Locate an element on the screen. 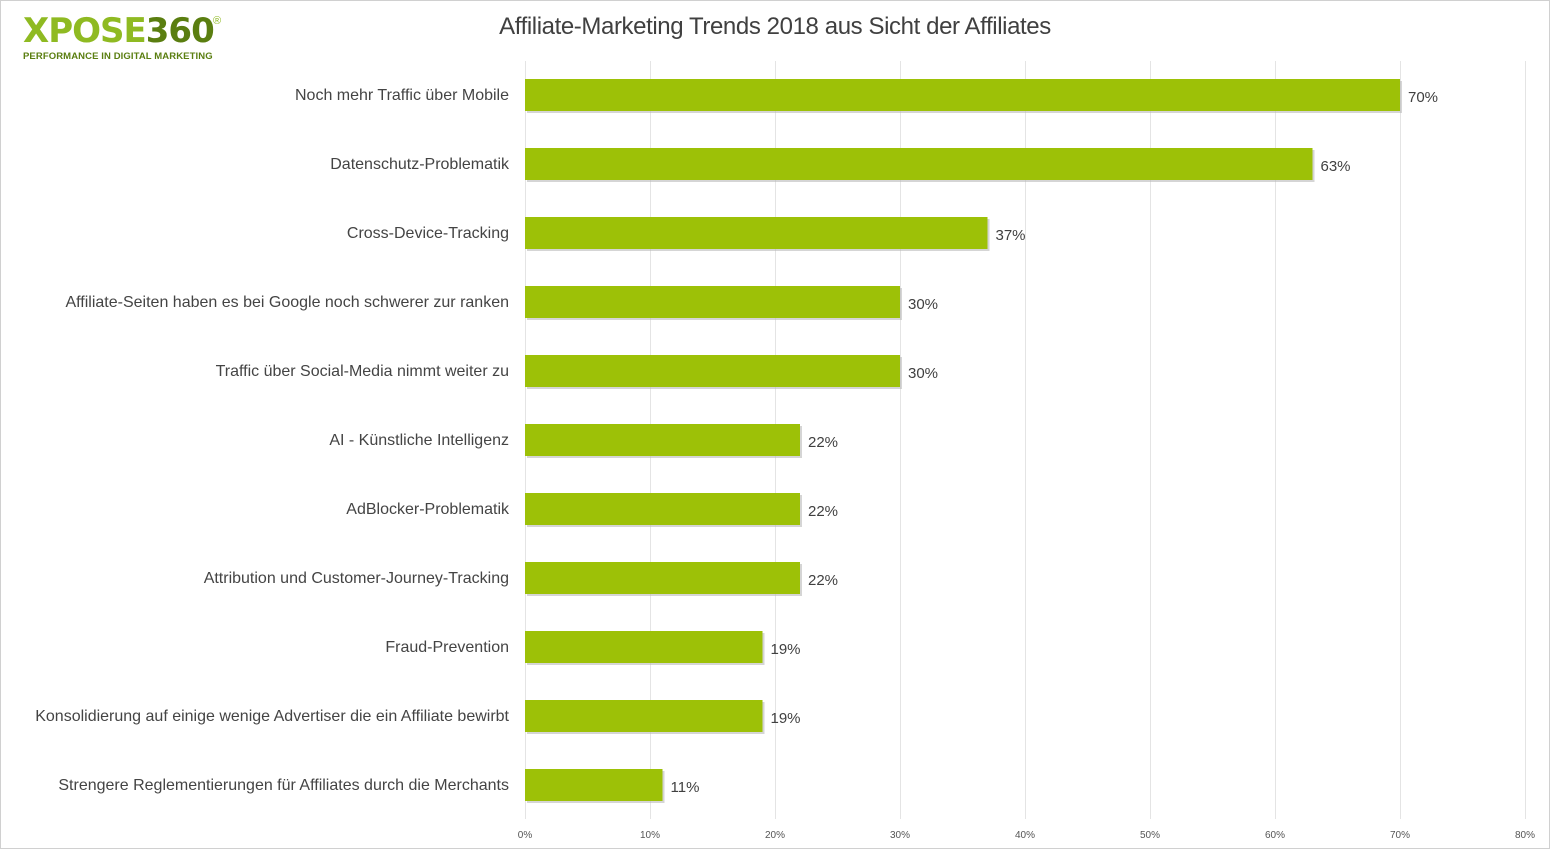  logo-wordmark: XPOSE360 is located at coordinates (119, 31).